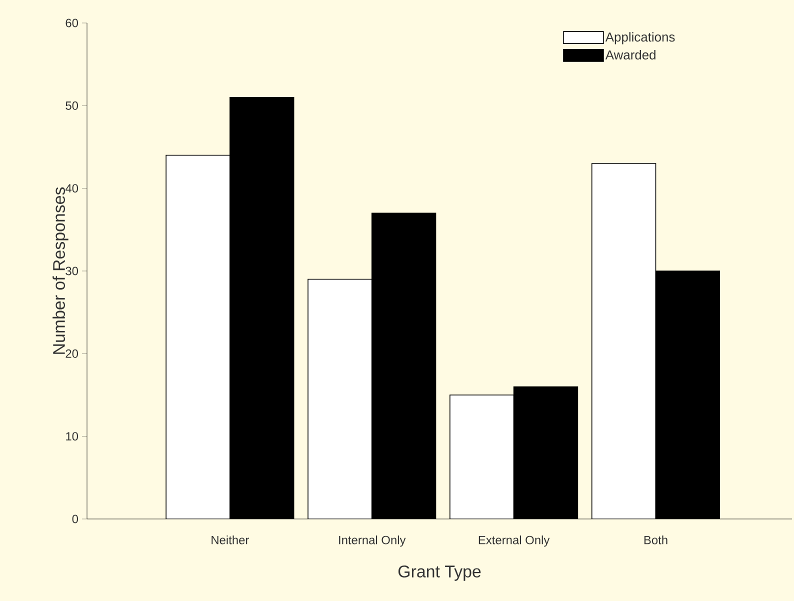 The width and height of the screenshot is (794, 601). Describe the element at coordinates (372, 541) in the screenshot. I see `x-tick-label: Internal Only` at that location.